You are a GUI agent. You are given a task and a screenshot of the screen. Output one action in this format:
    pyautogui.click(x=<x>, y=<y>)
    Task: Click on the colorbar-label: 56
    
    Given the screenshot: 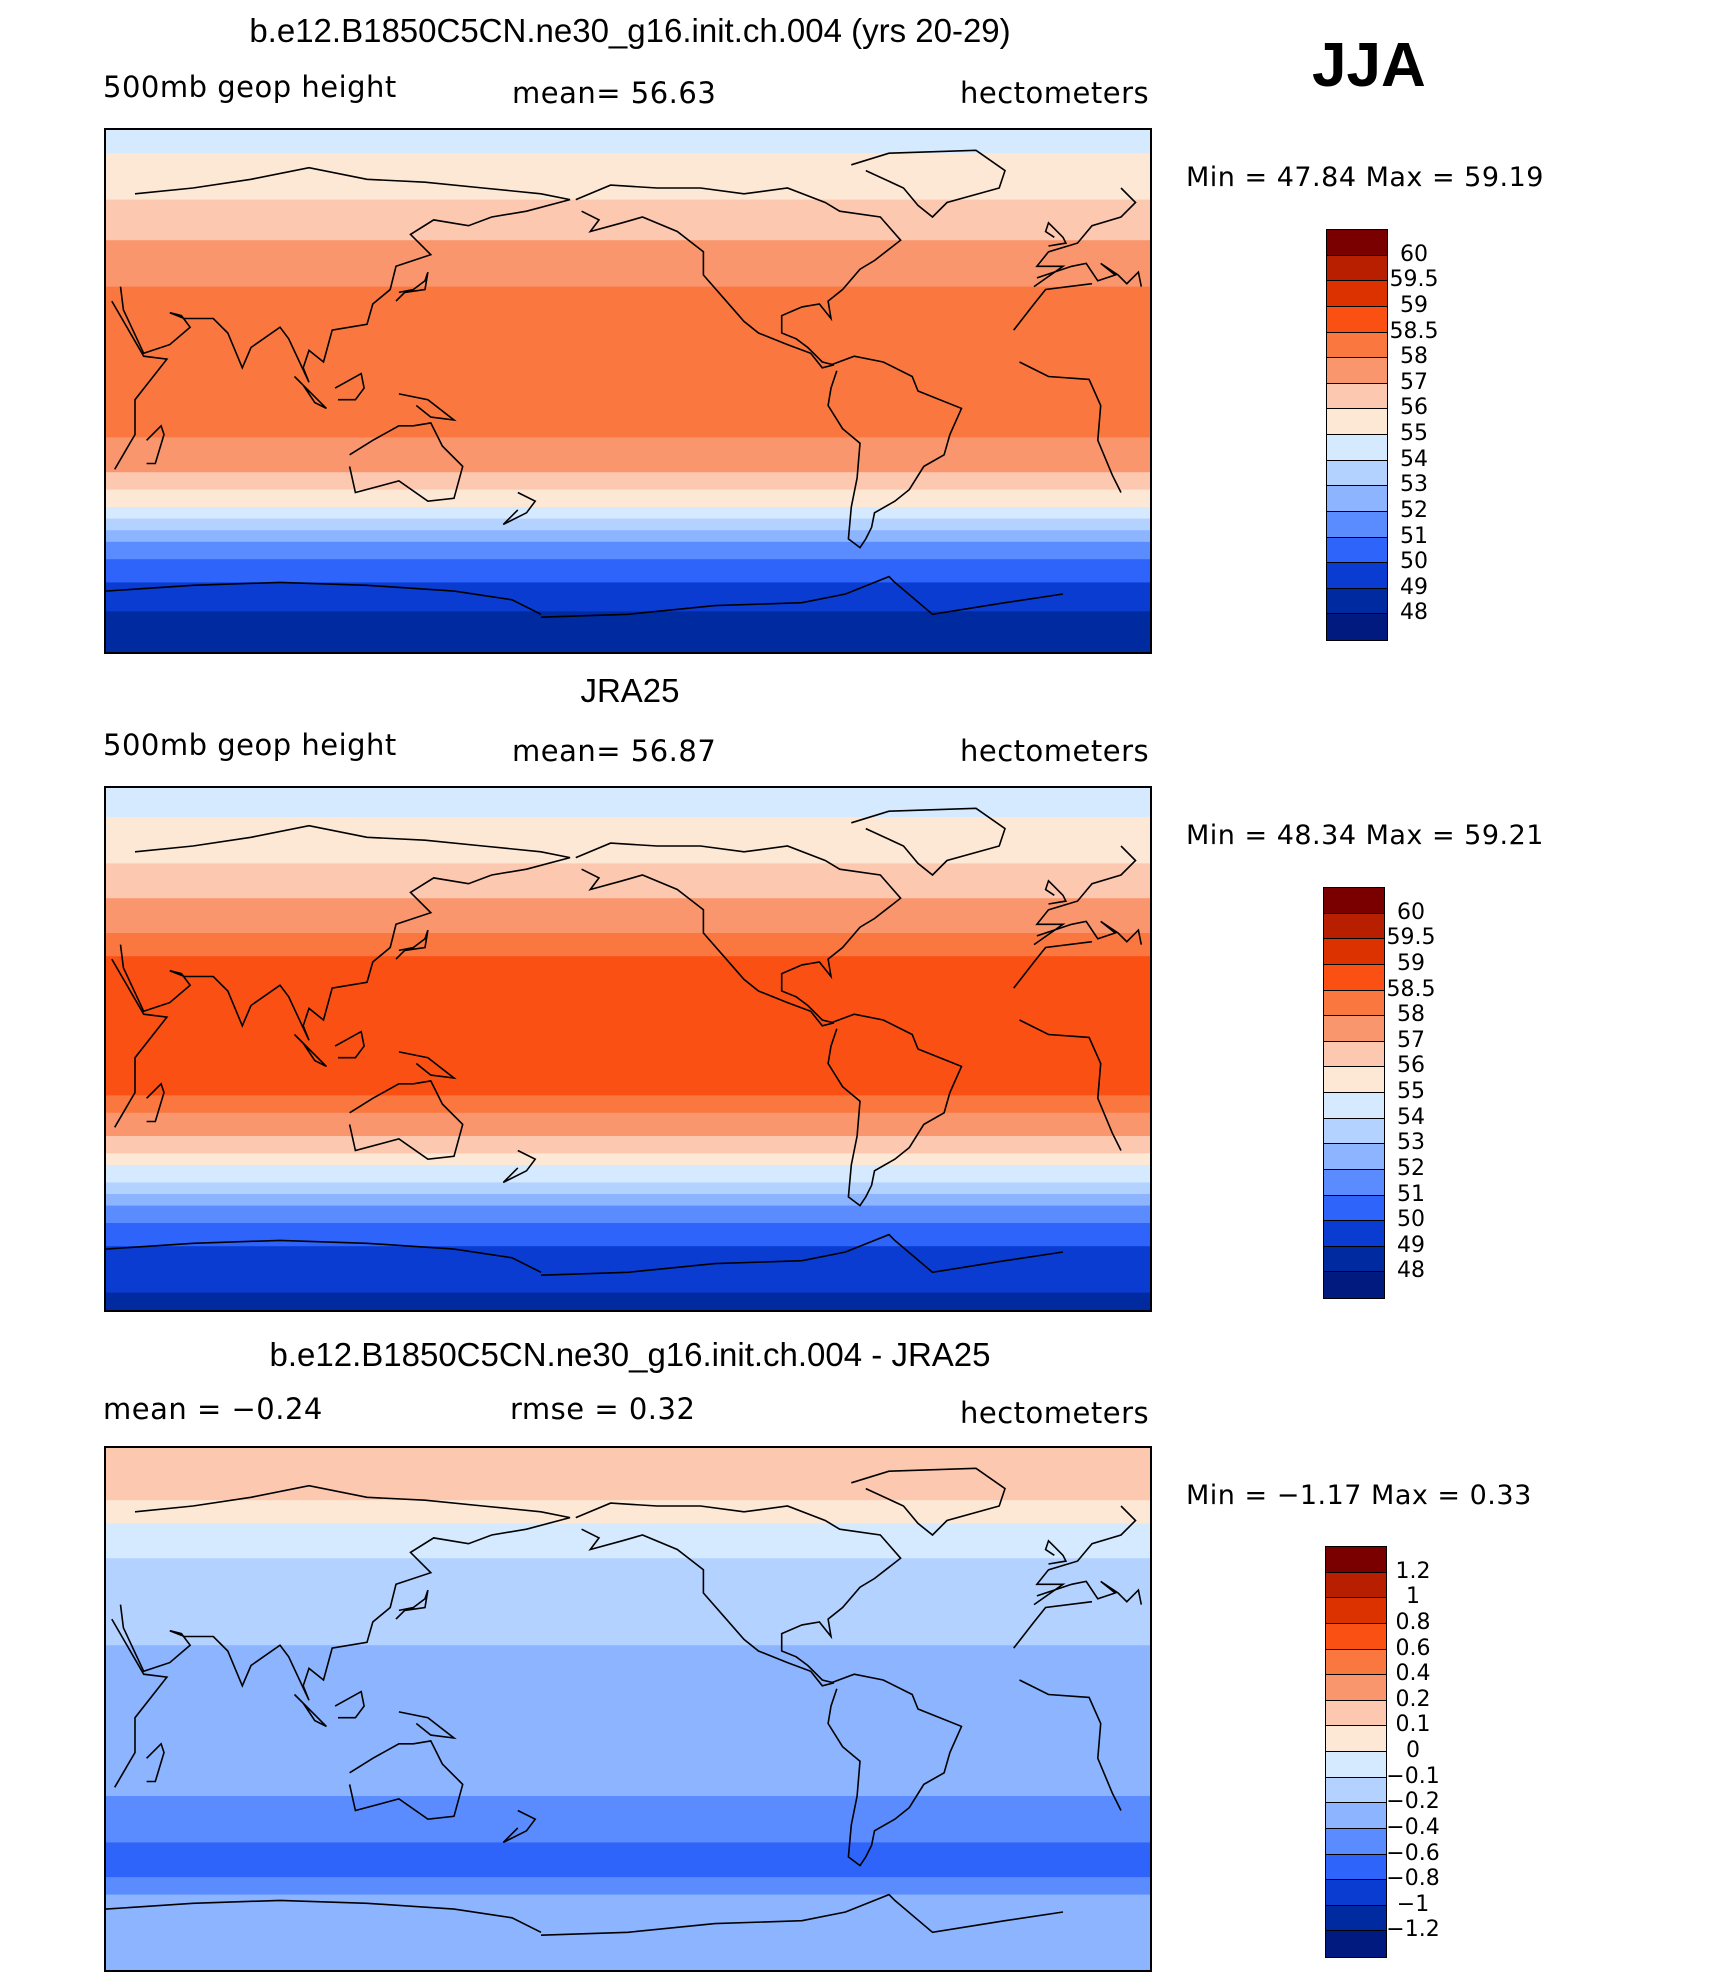 What is the action you would take?
    pyautogui.click(x=1411, y=1066)
    